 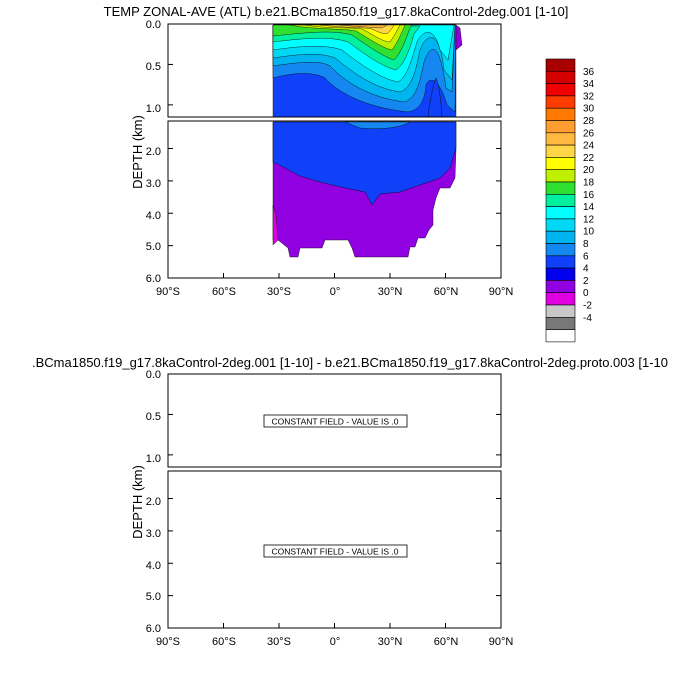 I want to click on colorbar-label: 8, so click(x=586, y=244).